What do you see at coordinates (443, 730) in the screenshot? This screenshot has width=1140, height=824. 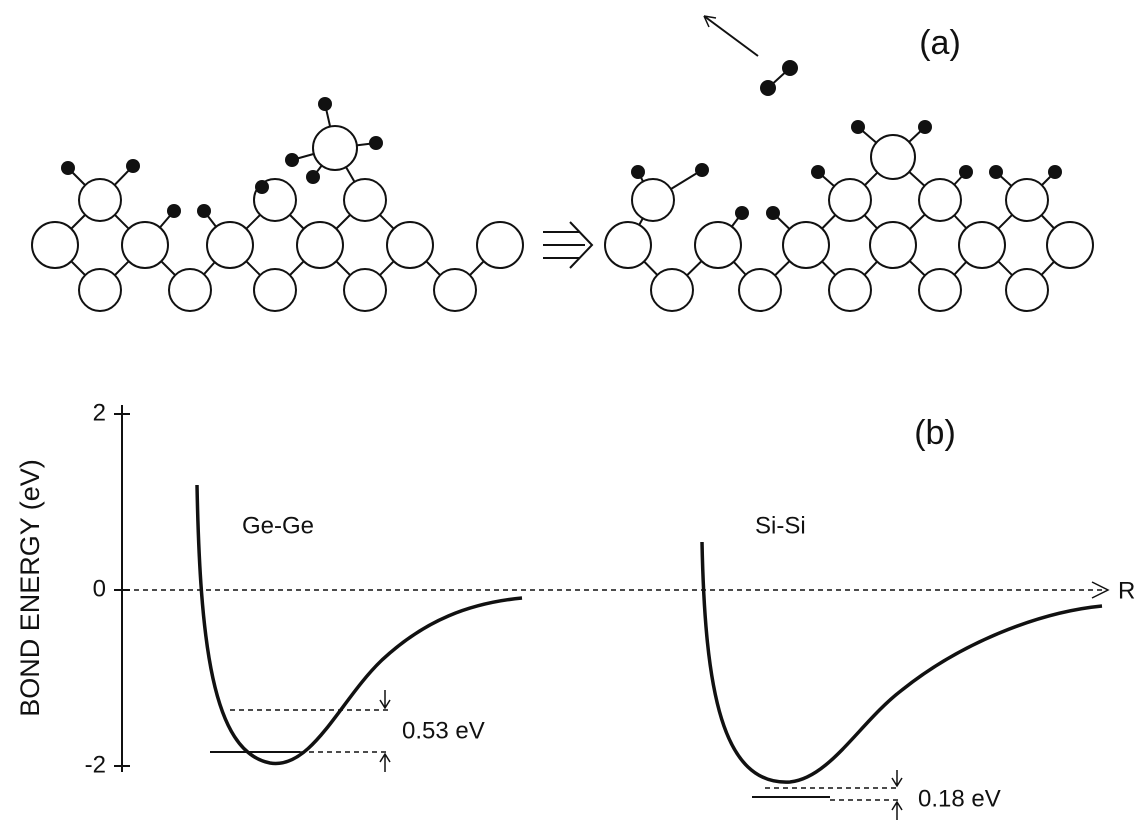 I see `gap-label: 0.53 eV` at bounding box center [443, 730].